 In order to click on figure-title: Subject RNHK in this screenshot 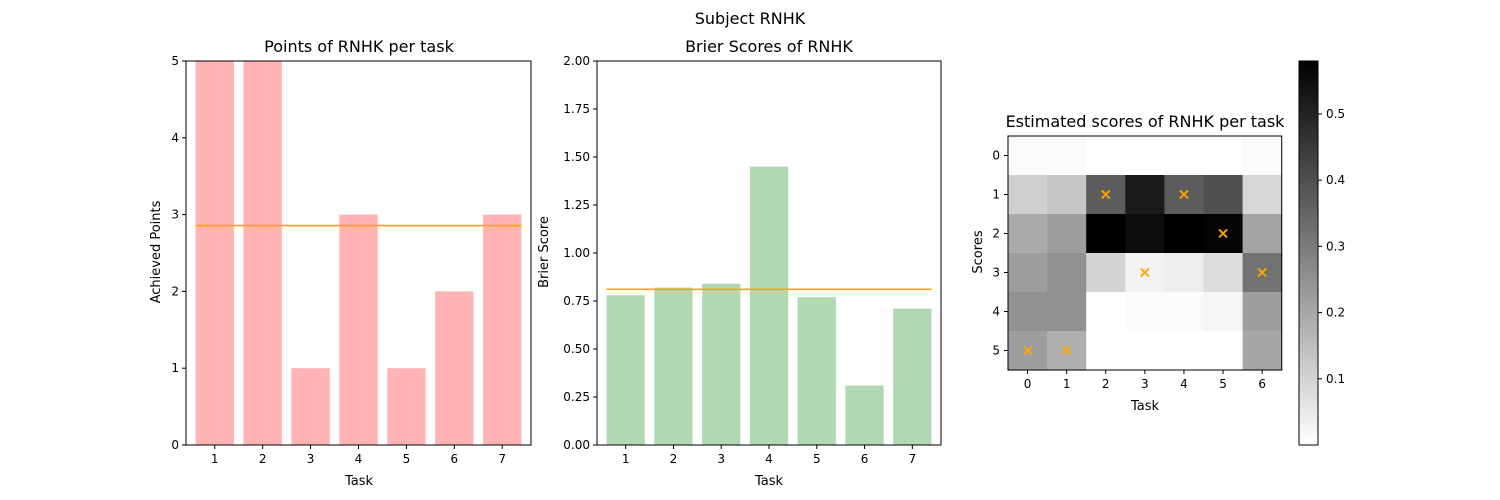, I will do `click(750, 18)`.